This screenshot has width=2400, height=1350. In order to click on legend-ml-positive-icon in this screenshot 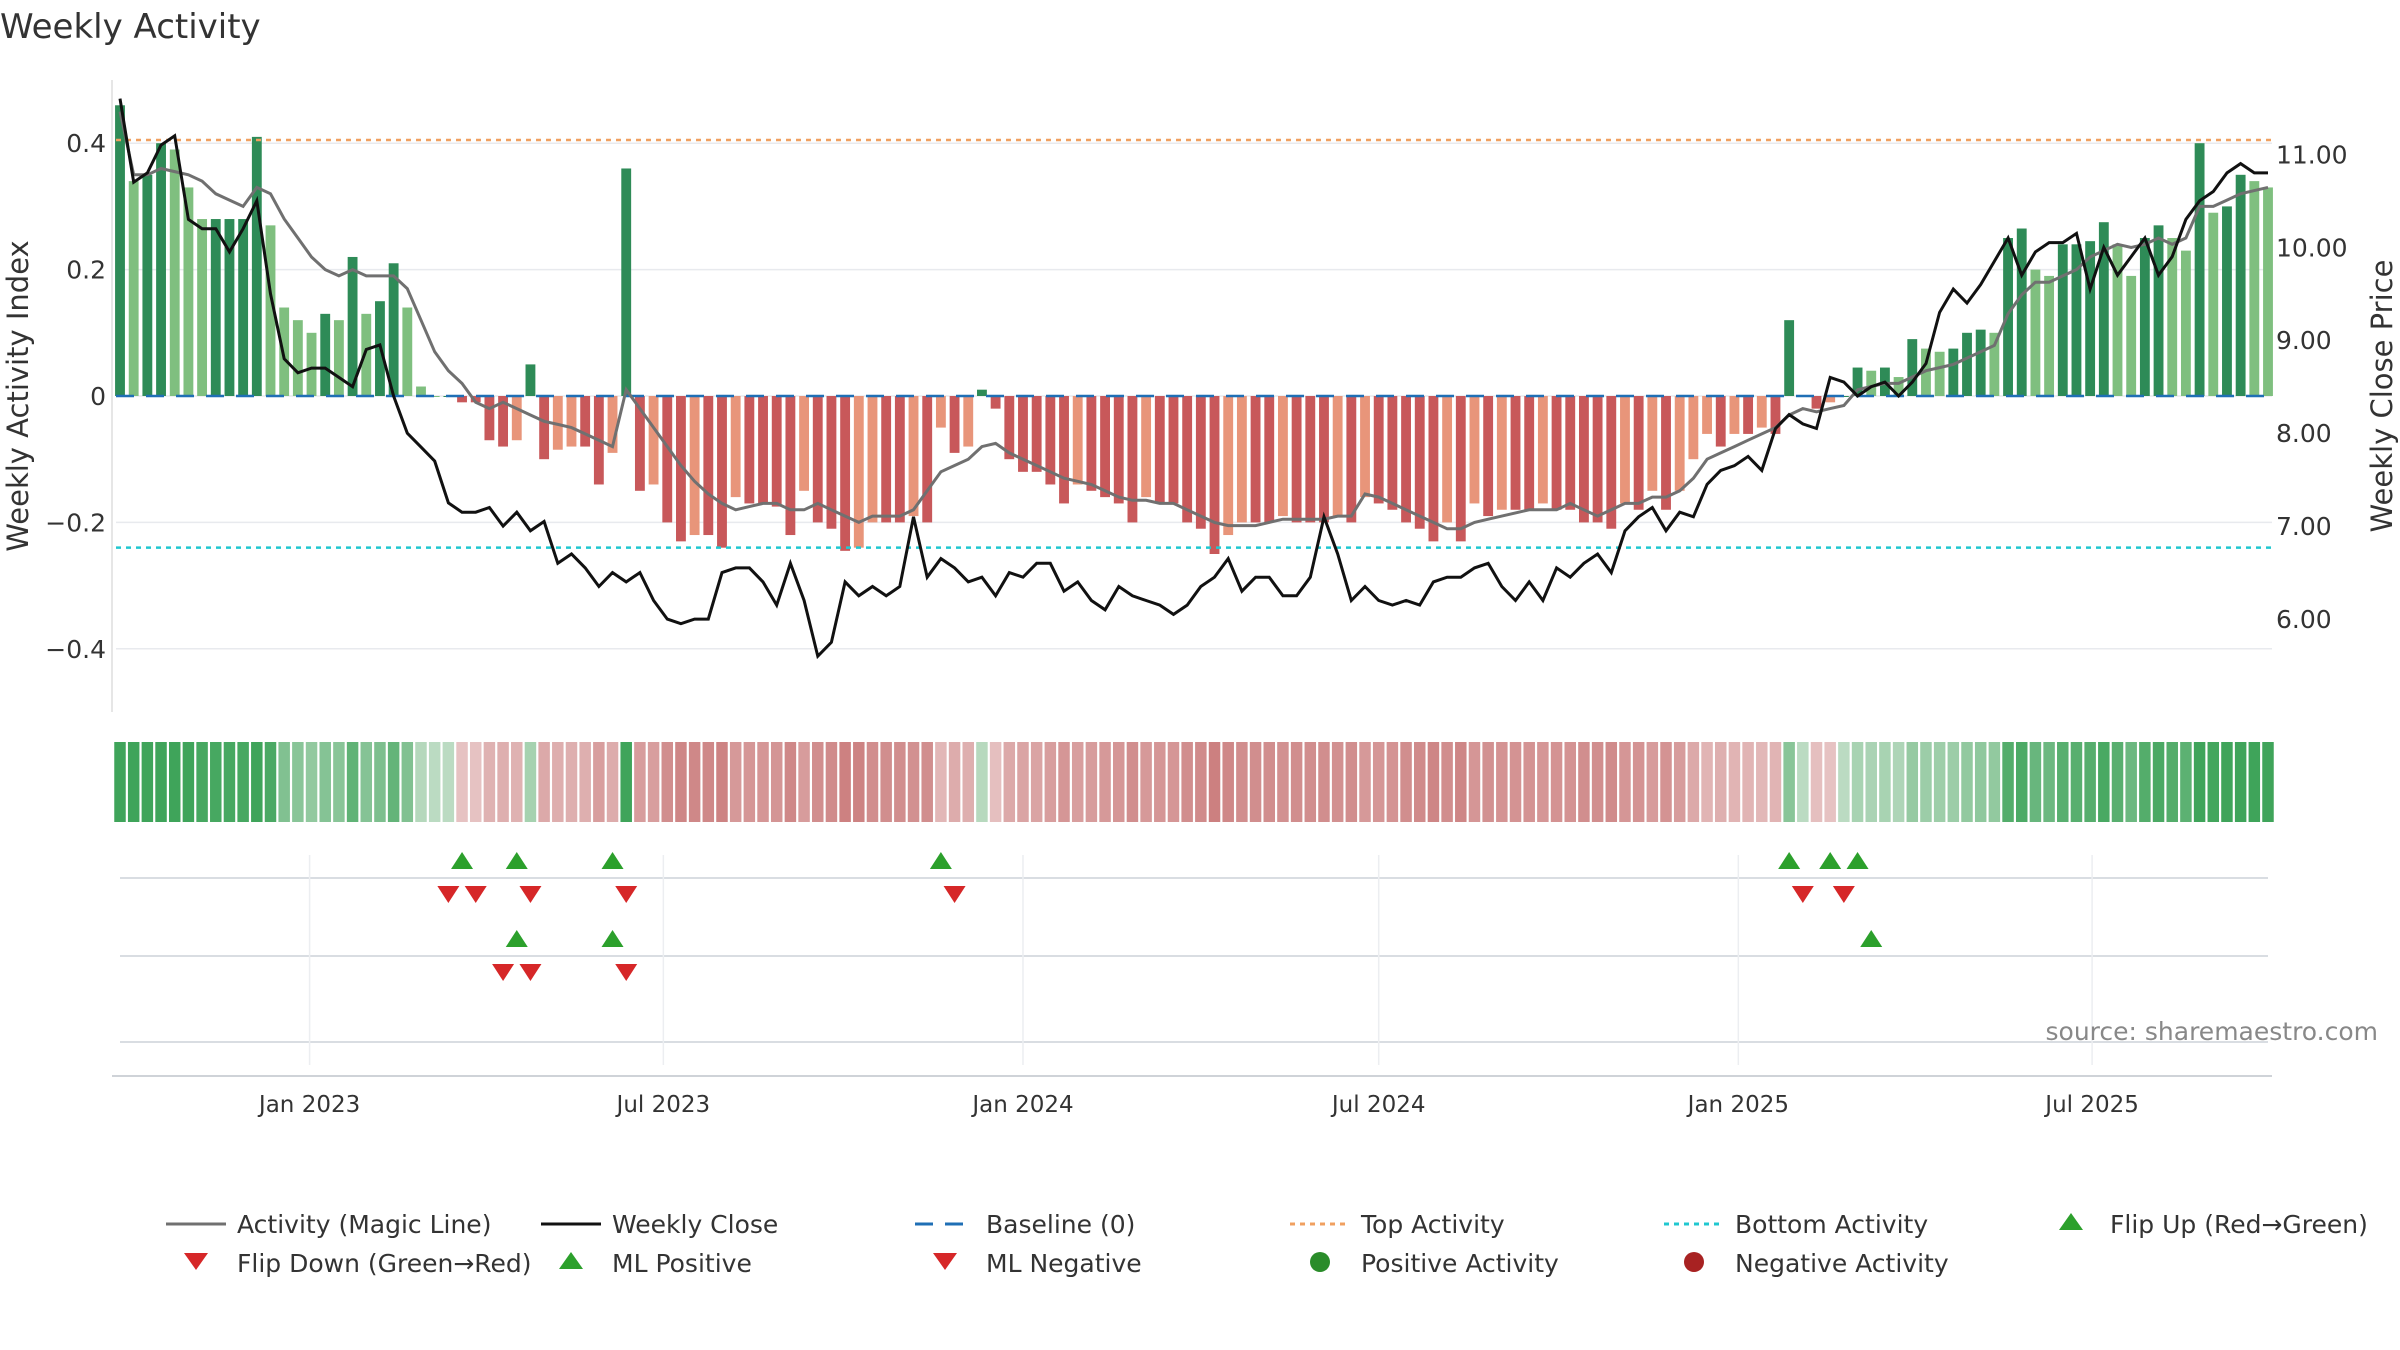, I will do `click(571, 1260)`.